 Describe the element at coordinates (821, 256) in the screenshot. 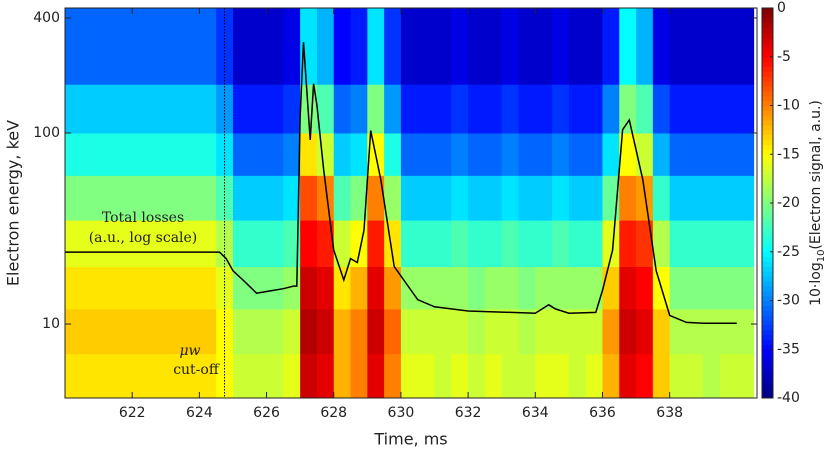

I see `colorbar-label-part: 10` at that location.